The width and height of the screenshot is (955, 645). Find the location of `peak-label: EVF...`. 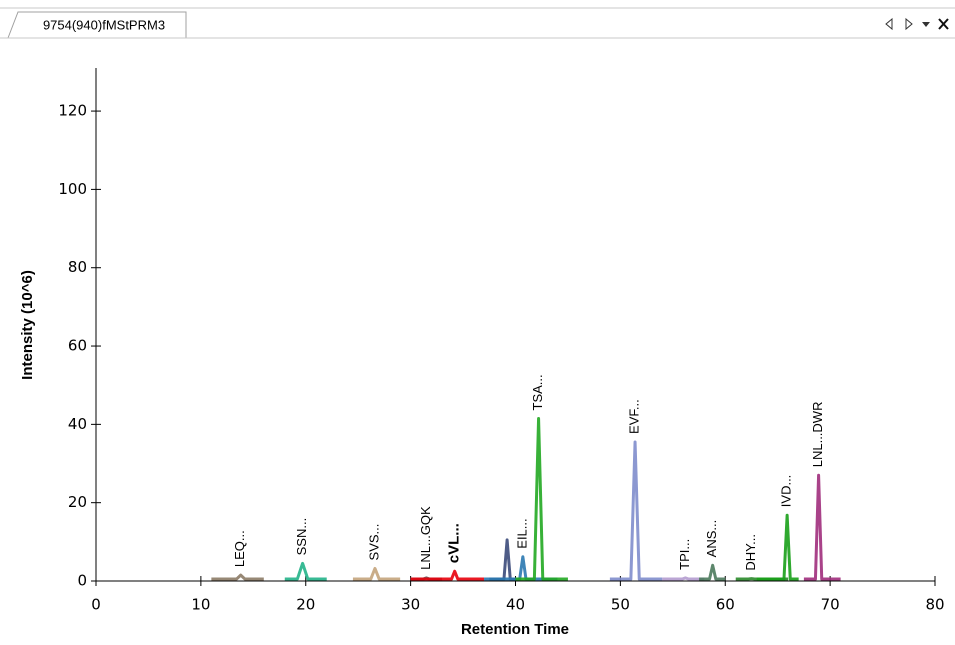

peak-label: EVF... is located at coordinates (633, 416).